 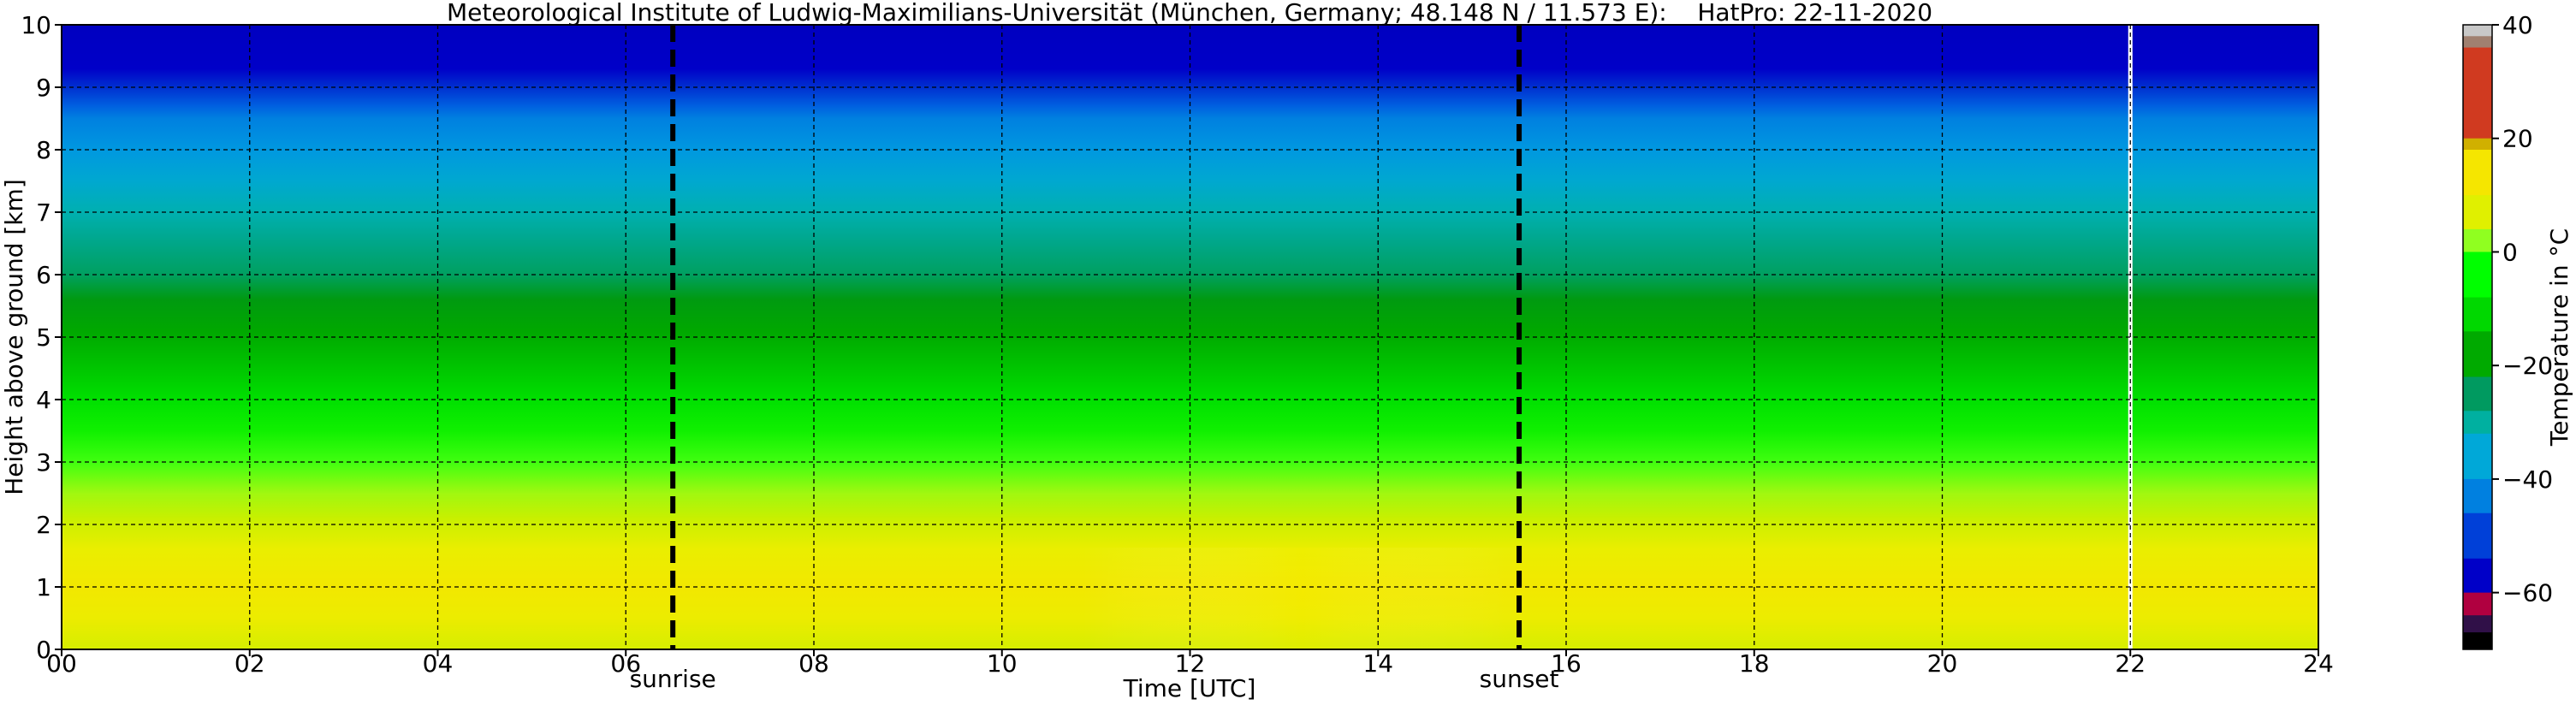 What do you see at coordinates (1519, 679) in the screenshot?
I see `sunset-label: sunset` at bounding box center [1519, 679].